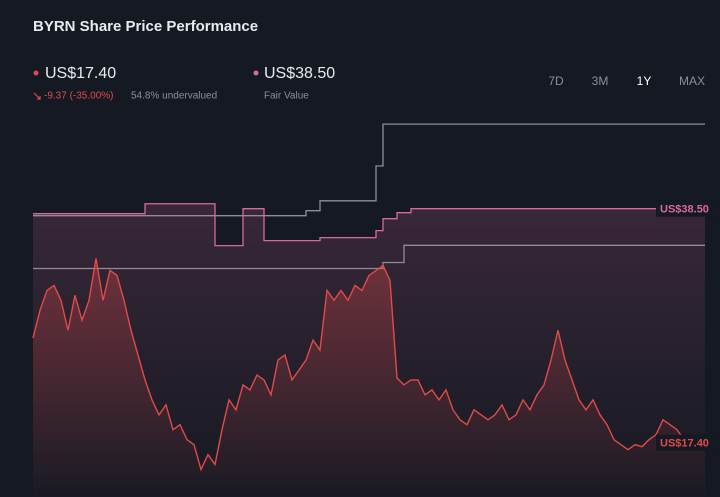 The height and width of the screenshot is (497, 720). I want to click on fair-value-label: Fair Value, so click(286, 96).